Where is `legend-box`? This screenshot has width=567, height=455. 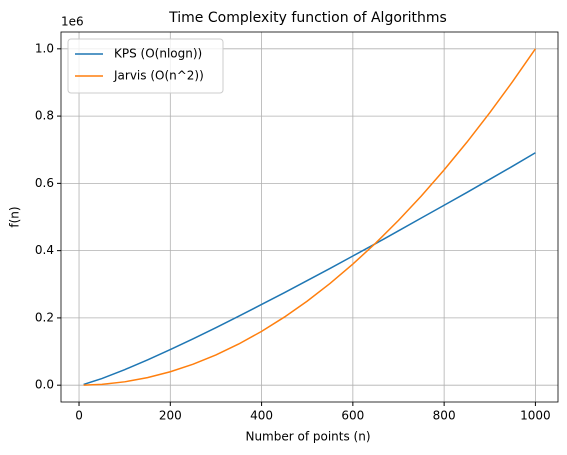
legend-box is located at coordinates (145, 66).